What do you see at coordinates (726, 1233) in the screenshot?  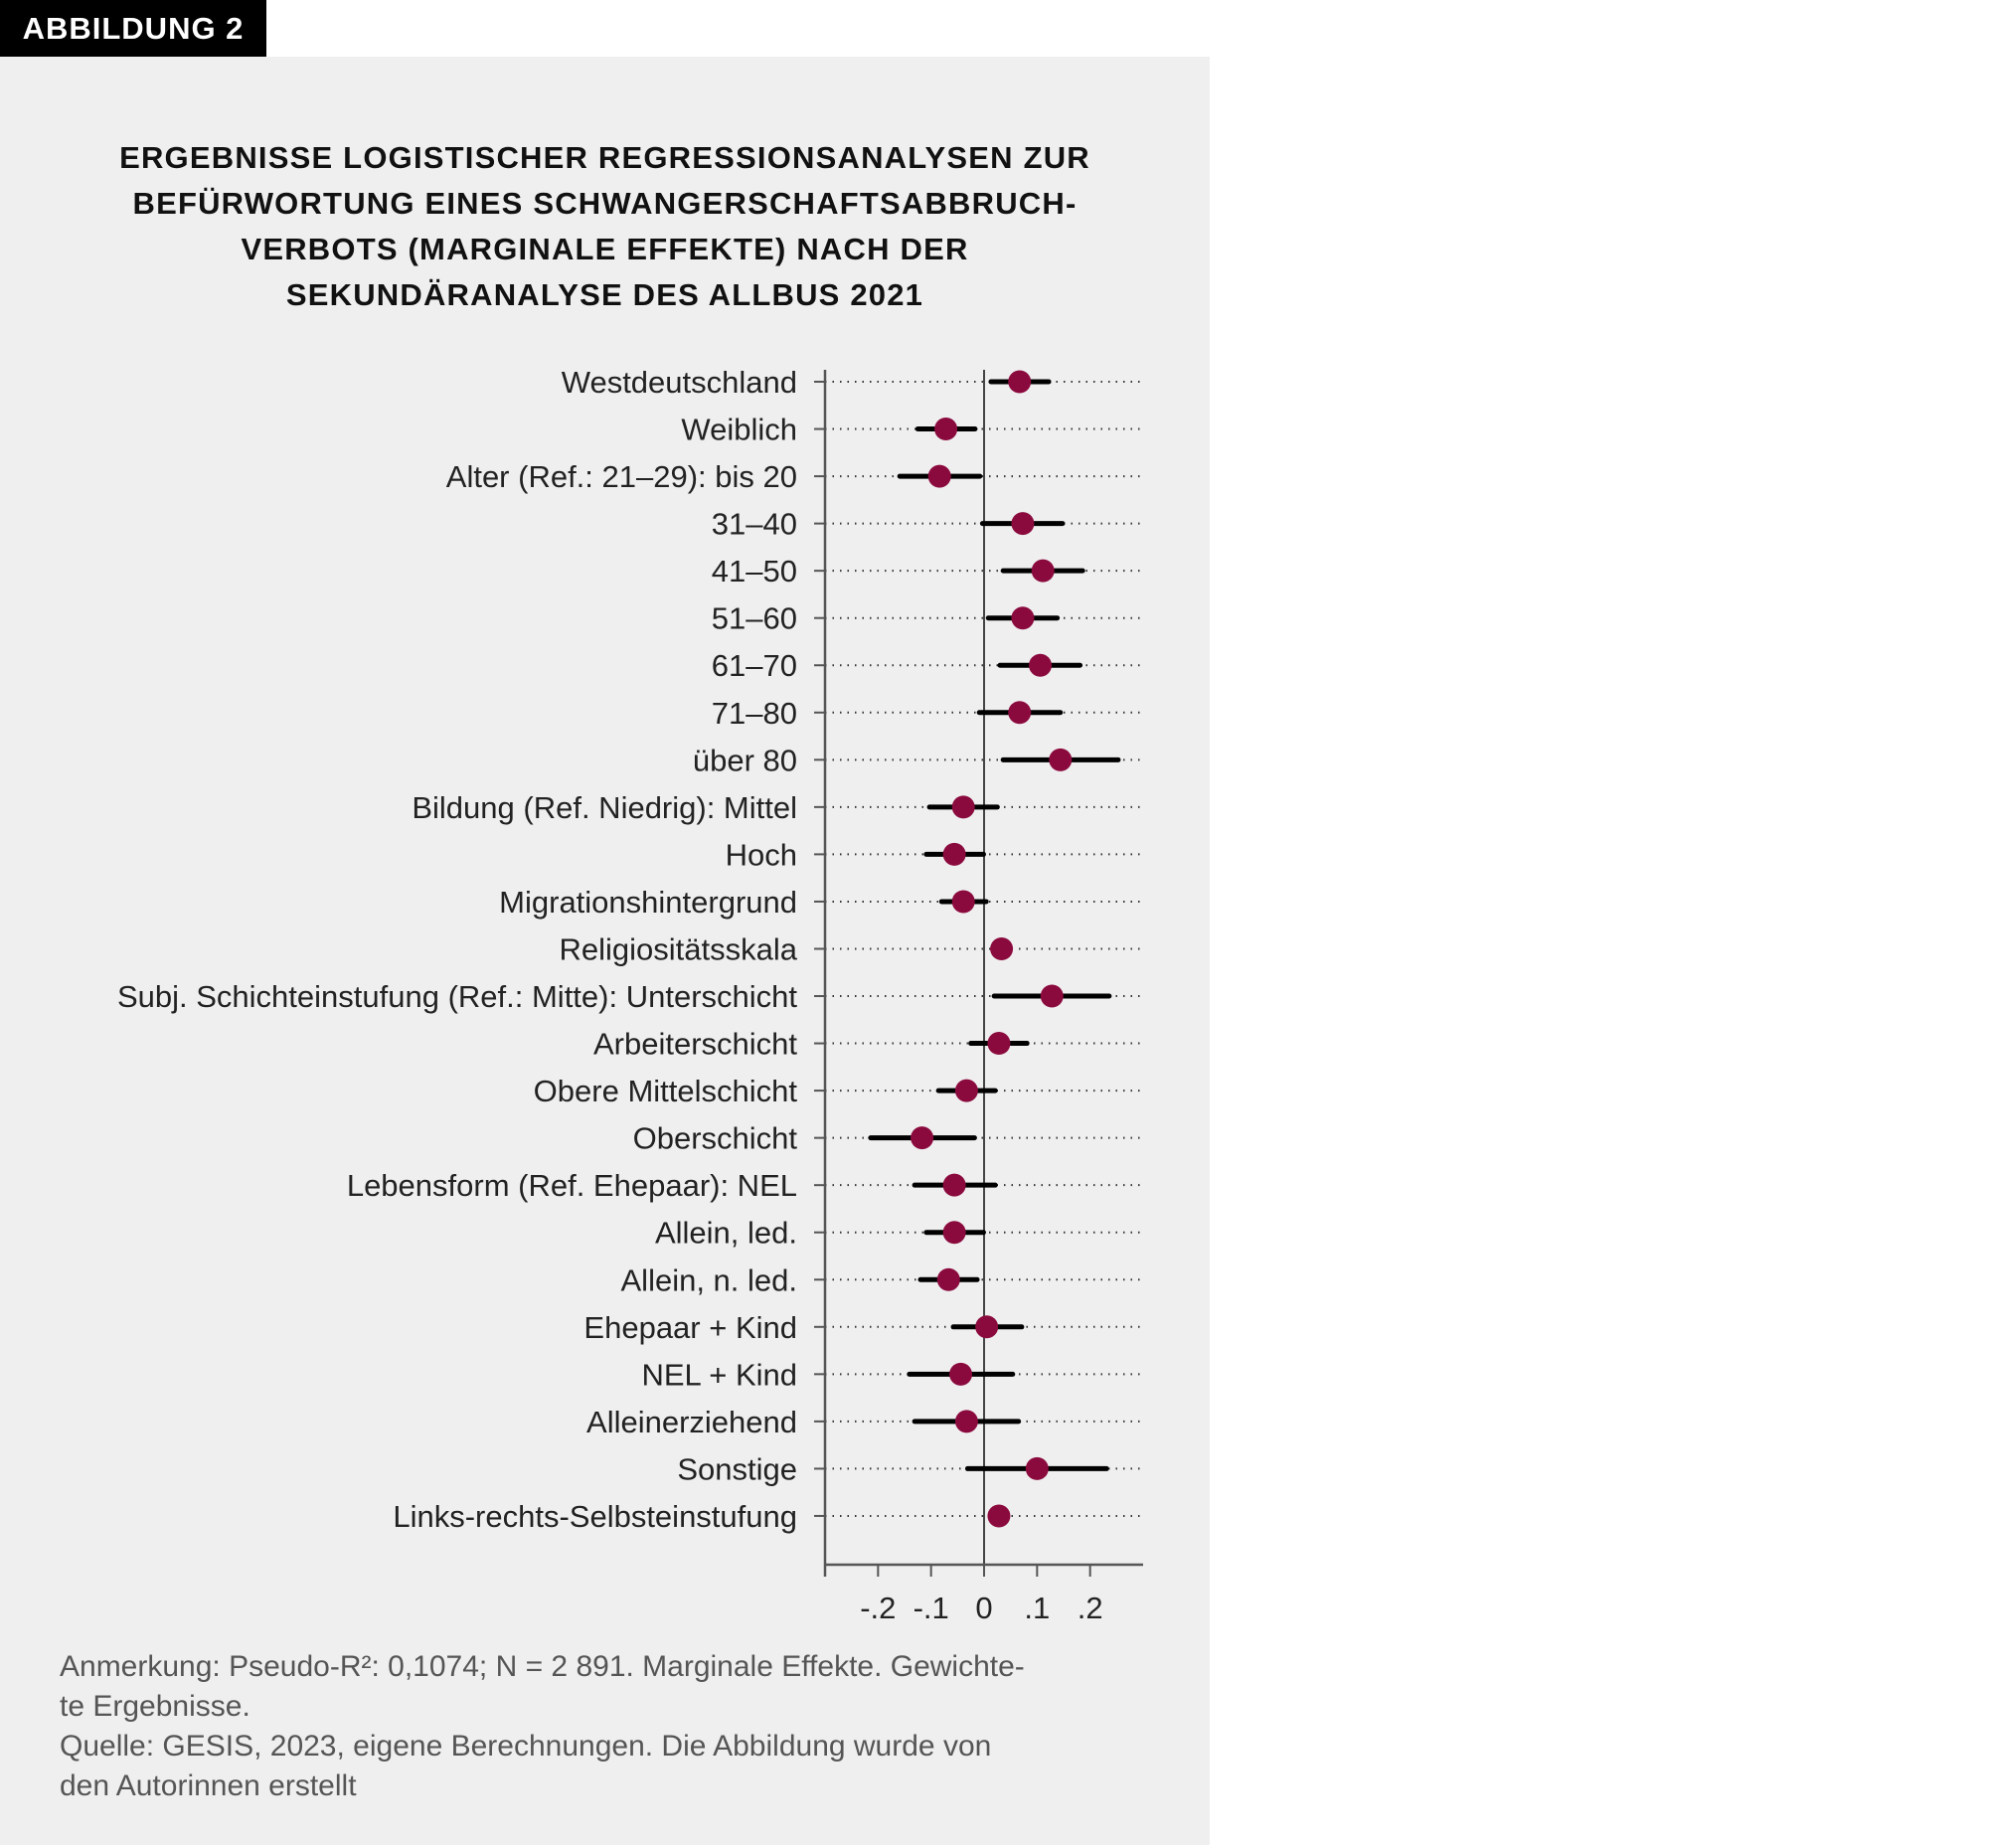 I see `row-label: Allein, led.` at bounding box center [726, 1233].